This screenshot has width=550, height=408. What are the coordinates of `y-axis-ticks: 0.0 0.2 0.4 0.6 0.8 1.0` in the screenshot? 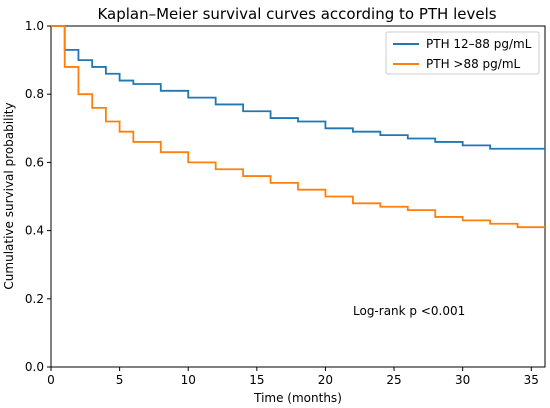 It's located at (38, 196).